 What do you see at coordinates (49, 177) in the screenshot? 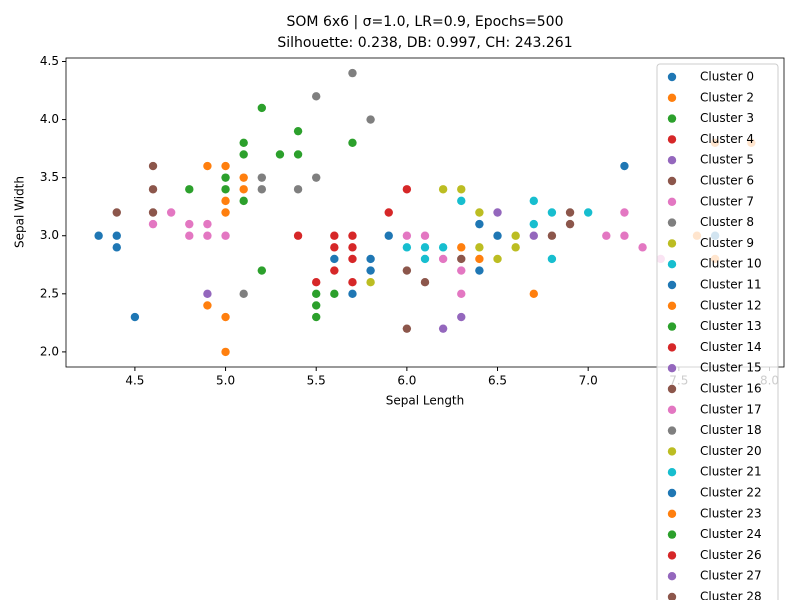
I see `y-tick-label: 3.5` at bounding box center [49, 177].